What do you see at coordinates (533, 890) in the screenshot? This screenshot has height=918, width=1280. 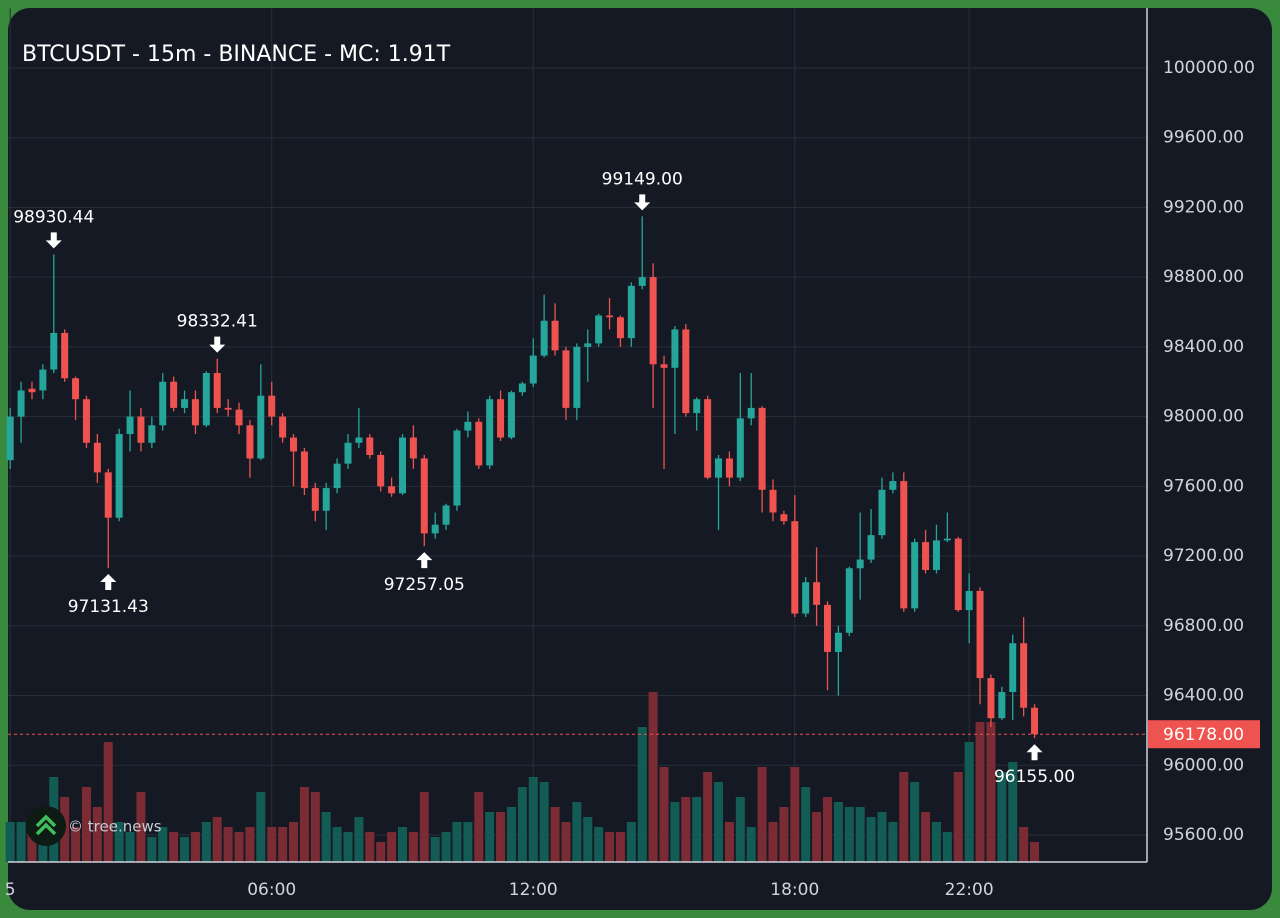 I see `x-tick-label: 12:00` at bounding box center [533, 890].